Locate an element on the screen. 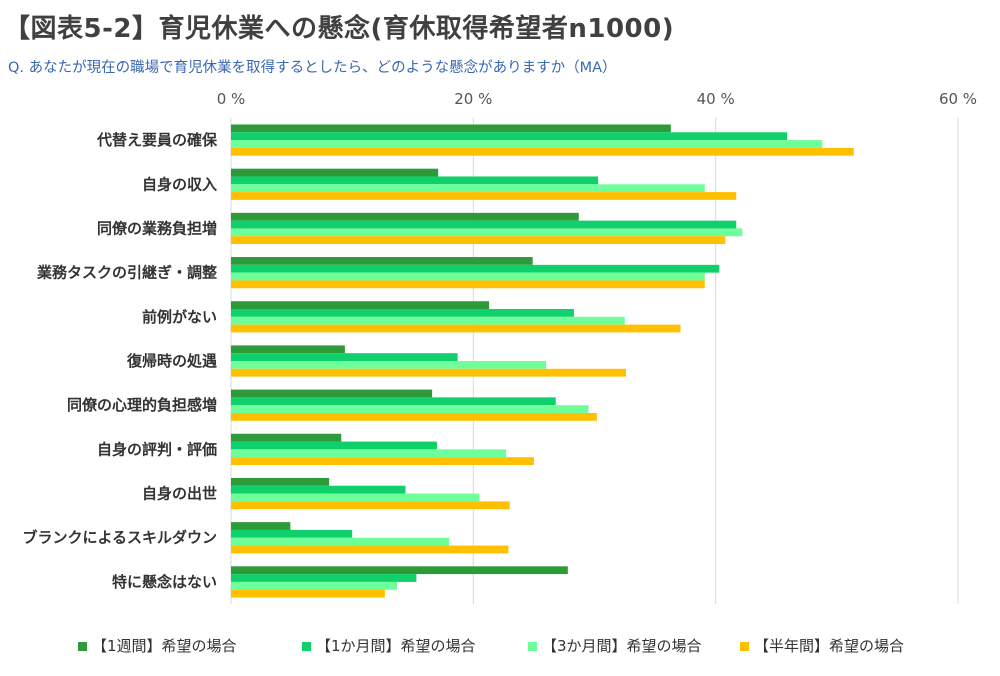  legend-label: 【半年間】希望の場合 is located at coordinates (829, 646).